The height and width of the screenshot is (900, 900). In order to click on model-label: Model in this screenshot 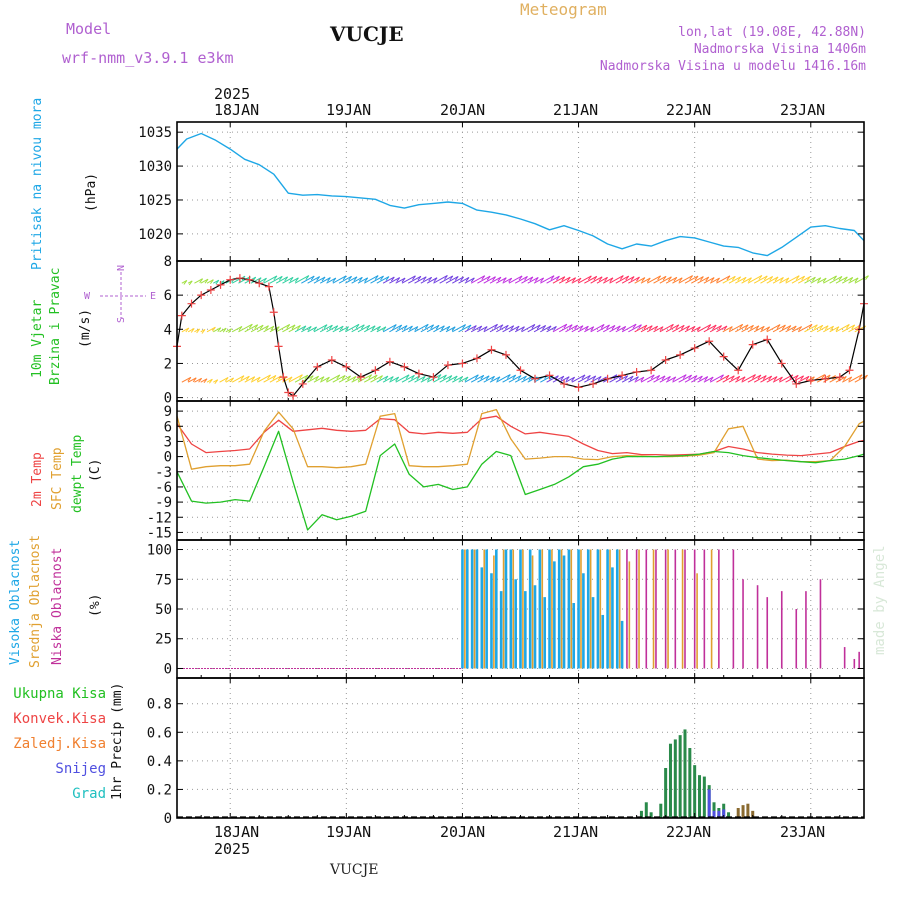, I will do `click(89, 29)`.